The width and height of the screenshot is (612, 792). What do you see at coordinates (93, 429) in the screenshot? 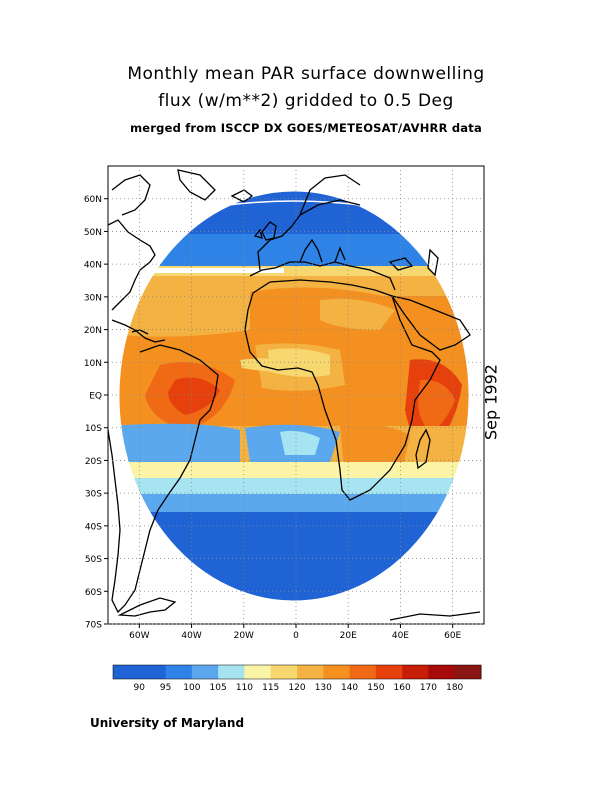
I see `latitude-label: 10S` at bounding box center [93, 429].